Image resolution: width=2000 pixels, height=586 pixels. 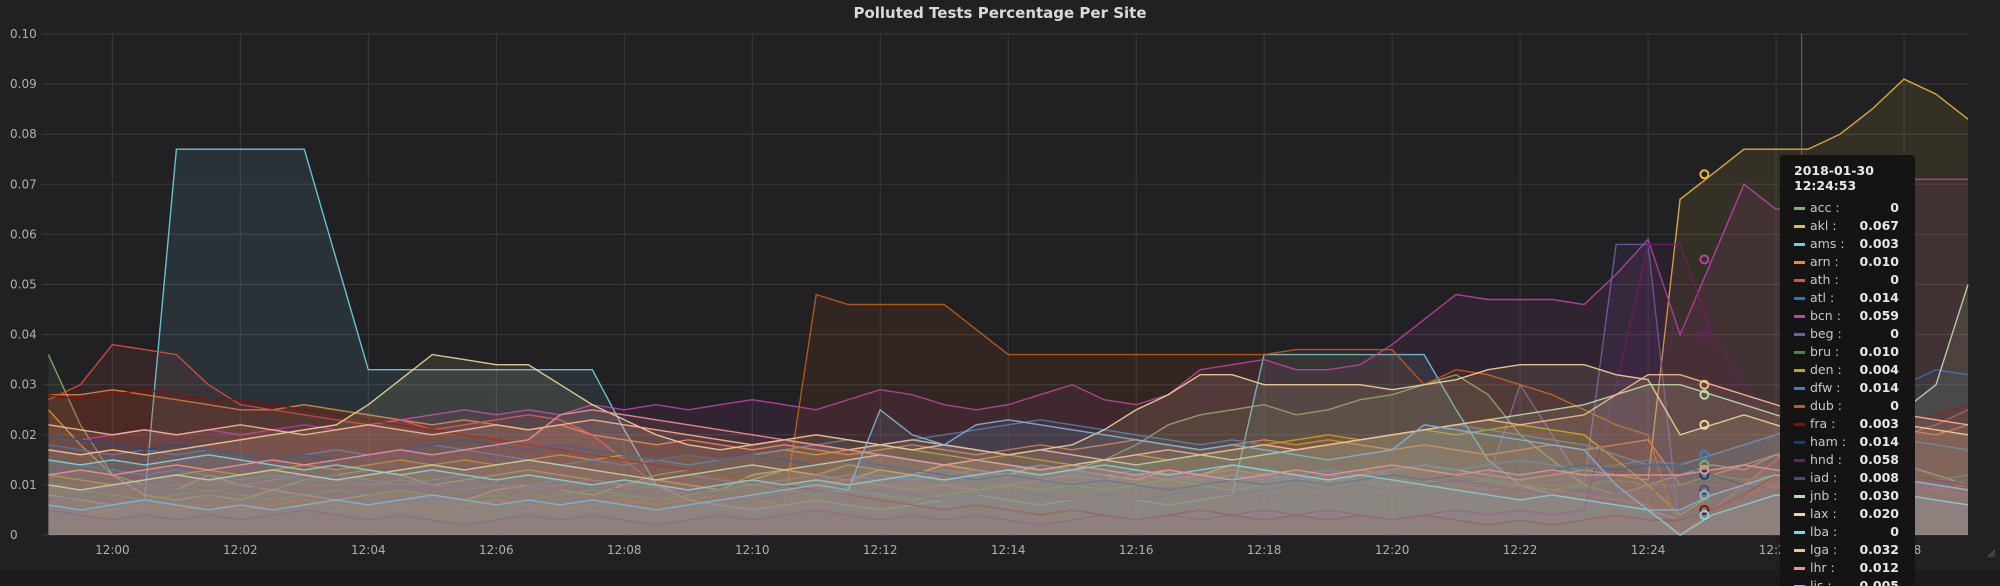 I want to click on x-tick-label: 12:14, so click(x=1008, y=550).